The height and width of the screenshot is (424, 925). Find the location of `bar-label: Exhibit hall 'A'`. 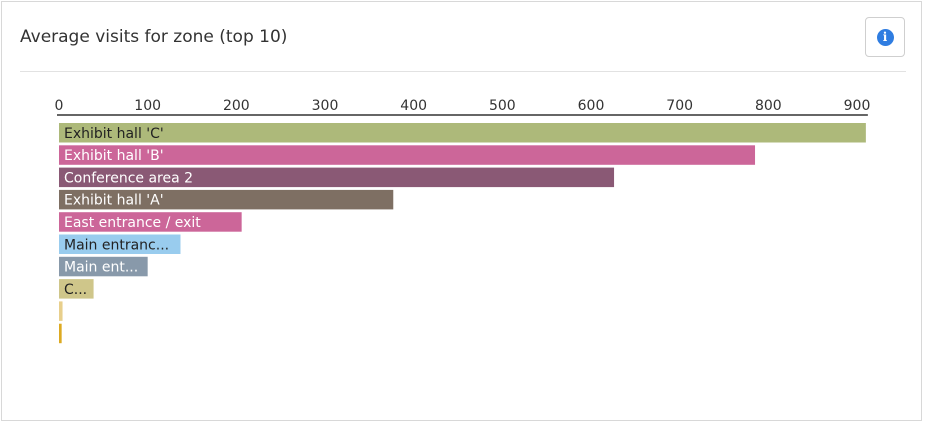

bar-label: Exhibit hall 'A' is located at coordinates (114, 201).